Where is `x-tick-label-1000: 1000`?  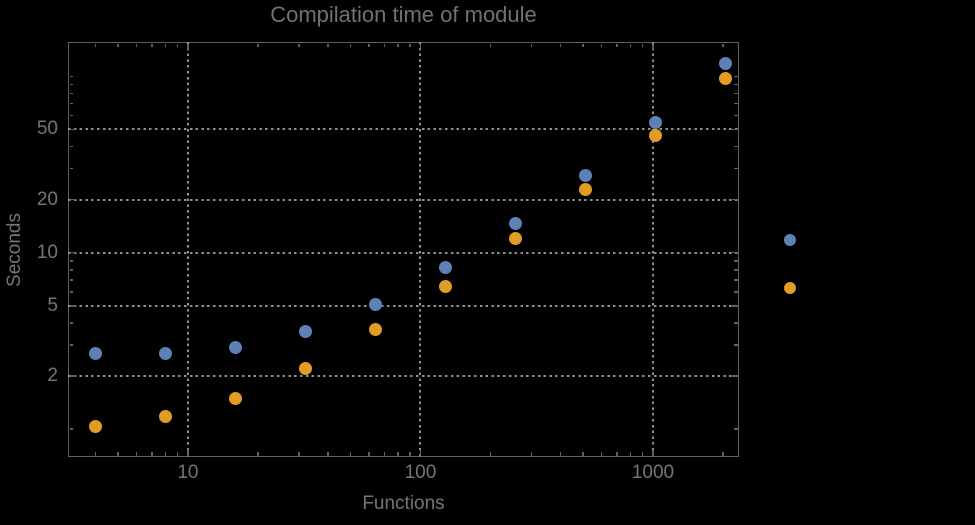 x-tick-label-1000: 1000 is located at coordinates (653, 472).